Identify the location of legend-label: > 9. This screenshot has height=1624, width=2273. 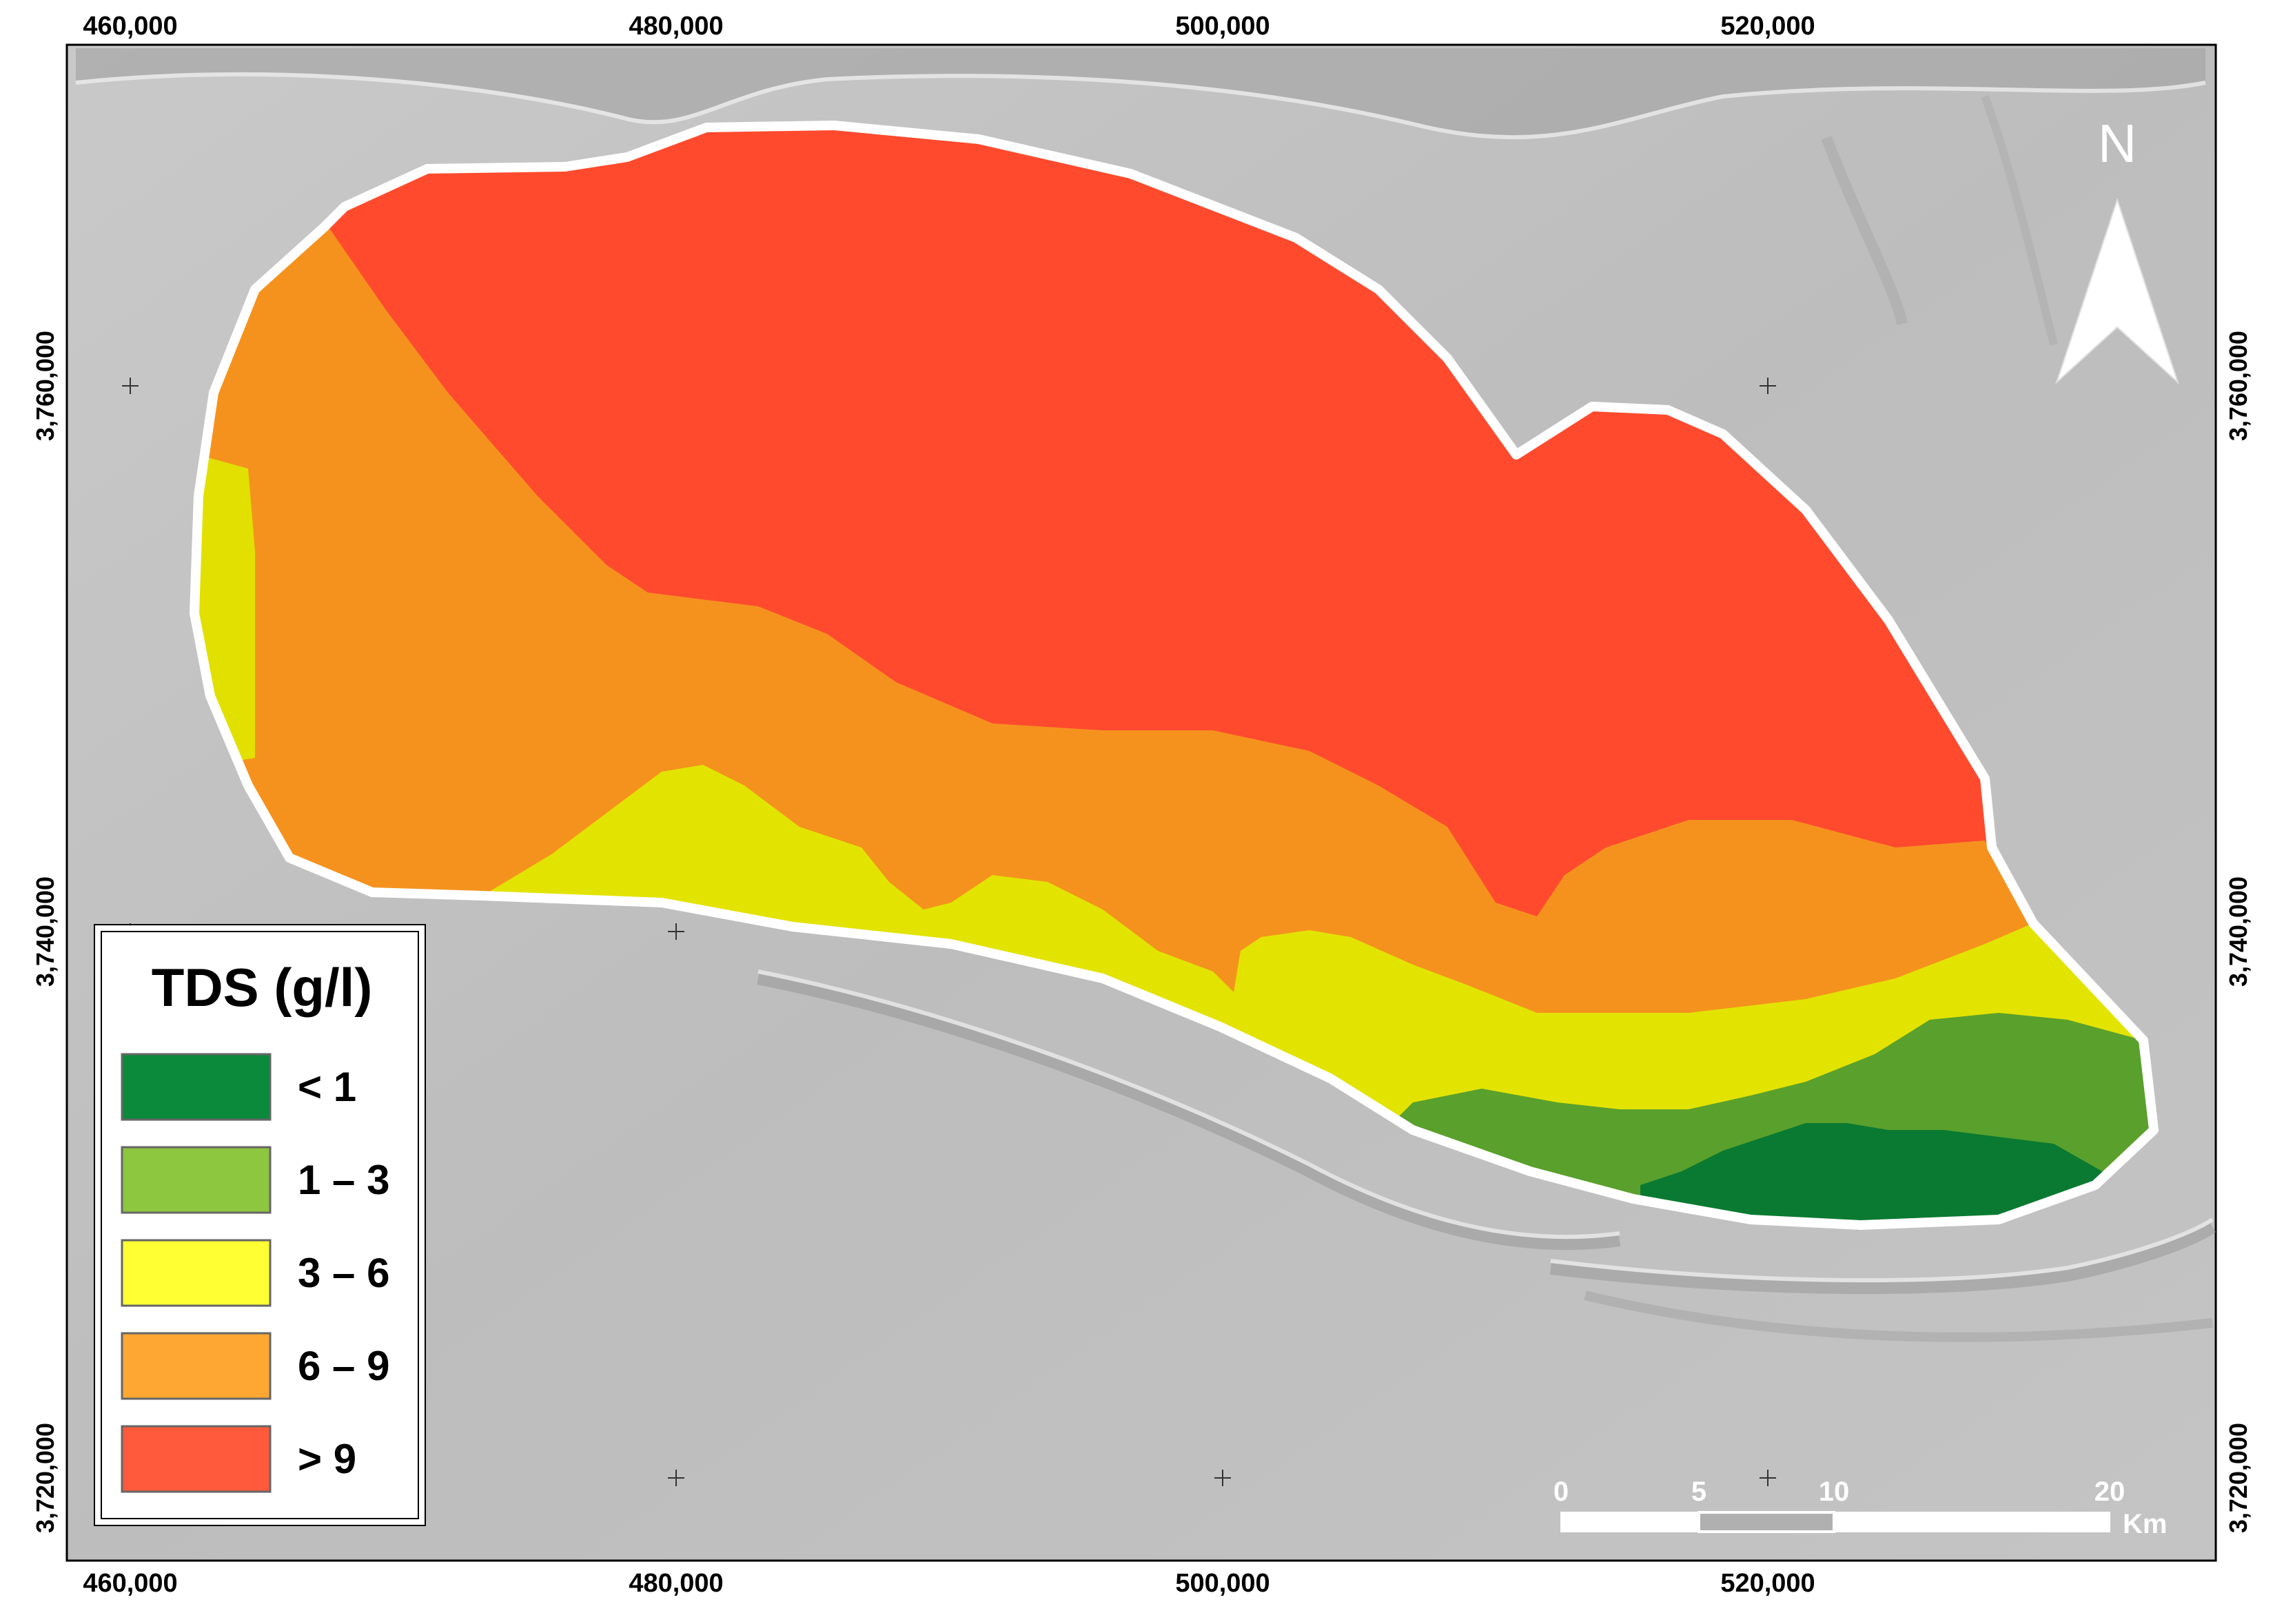
(327, 1459).